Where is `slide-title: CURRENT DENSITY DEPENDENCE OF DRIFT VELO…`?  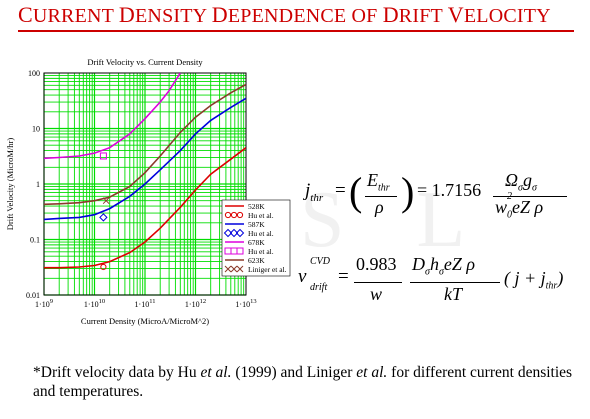 slide-title: CURRENT DENSITY DEPENDENCE OF DRIFT VELO… is located at coordinates (284, 15).